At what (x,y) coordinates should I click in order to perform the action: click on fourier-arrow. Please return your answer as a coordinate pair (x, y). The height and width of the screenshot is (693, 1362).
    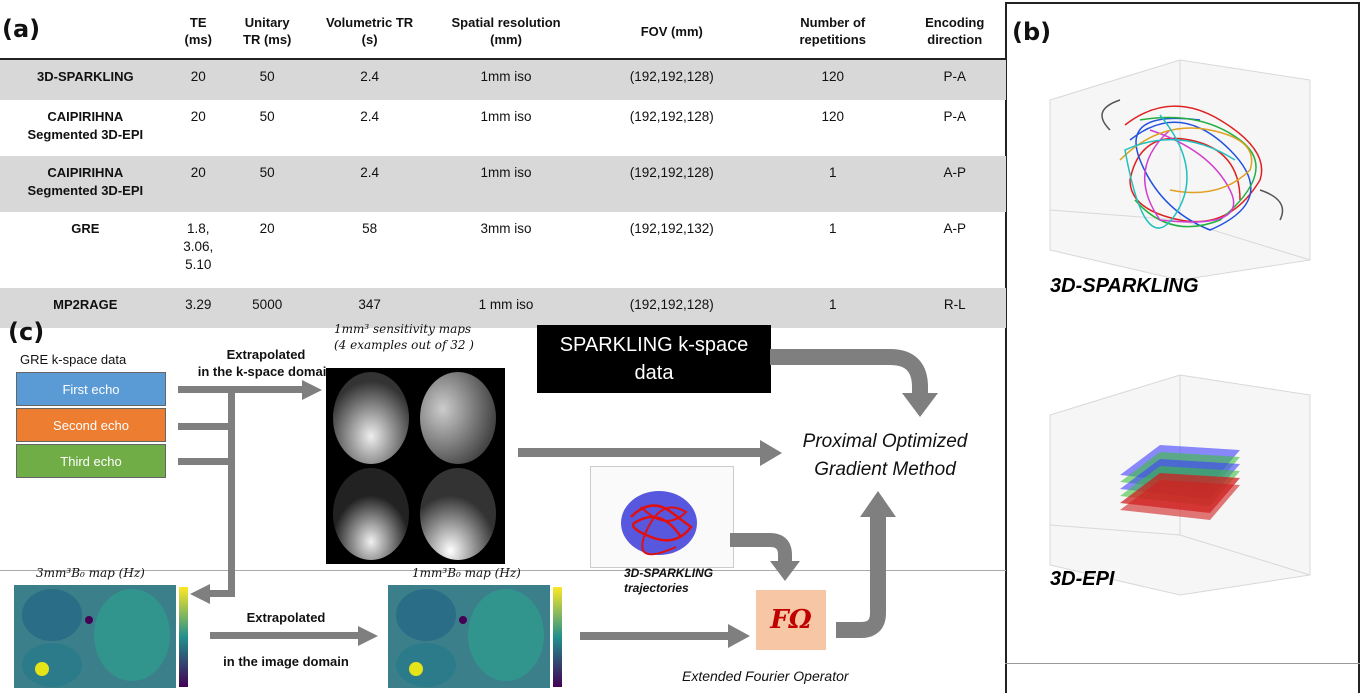
    Looking at the image, I should click on (866, 564).